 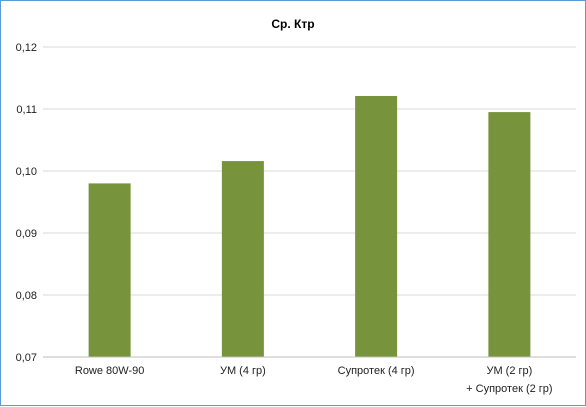 What do you see at coordinates (26, 296) in the screenshot?
I see `y-tick-label: 0,08` at bounding box center [26, 296].